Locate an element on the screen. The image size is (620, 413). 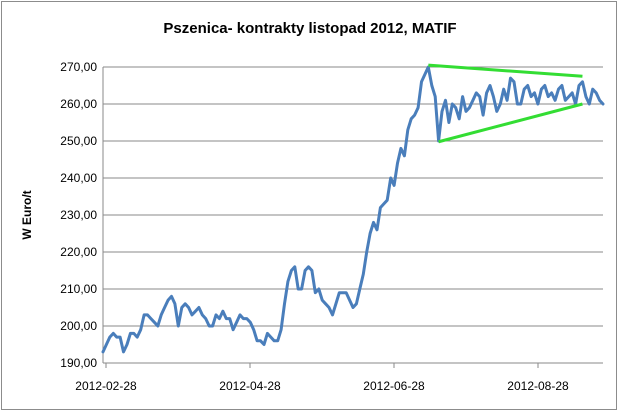
x-tick-label: 2012-02-28 is located at coordinates (106, 386).